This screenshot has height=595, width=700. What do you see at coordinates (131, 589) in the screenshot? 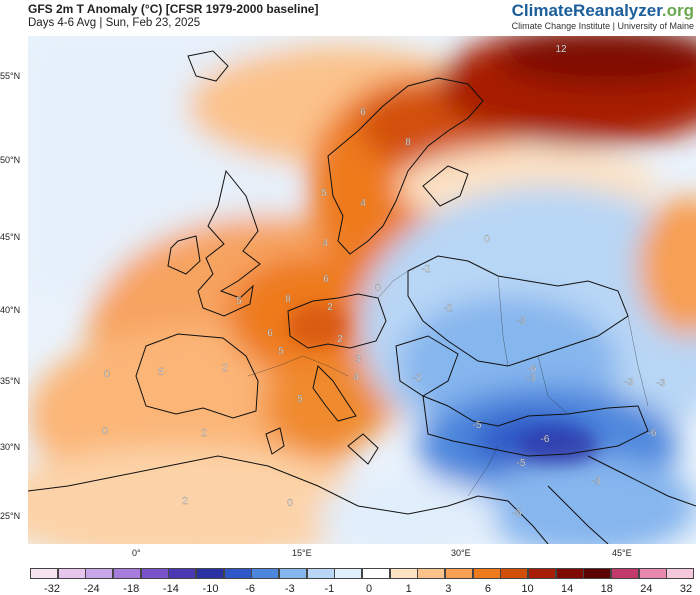
I see `colorbar-tick-label: -18` at bounding box center [131, 589].